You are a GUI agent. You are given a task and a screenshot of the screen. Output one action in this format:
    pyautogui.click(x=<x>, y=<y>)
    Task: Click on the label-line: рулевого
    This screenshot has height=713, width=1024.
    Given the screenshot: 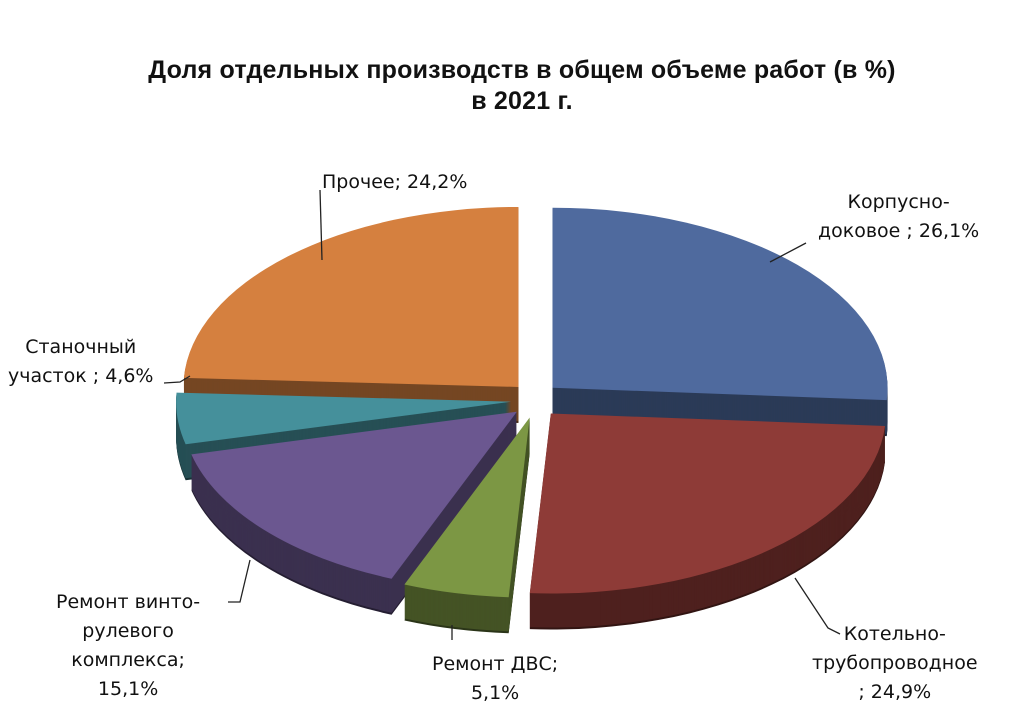 What is the action you would take?
    pyautogui.click(x=128, y=631)
    